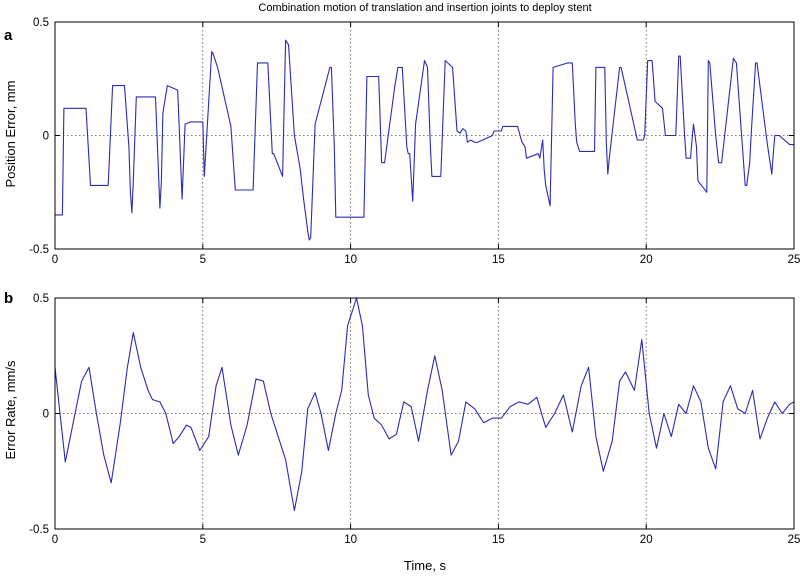  Describe the element at coordinates (203, 260) in the screenshot. I see `xtick-label-a-1: 5` at that location.